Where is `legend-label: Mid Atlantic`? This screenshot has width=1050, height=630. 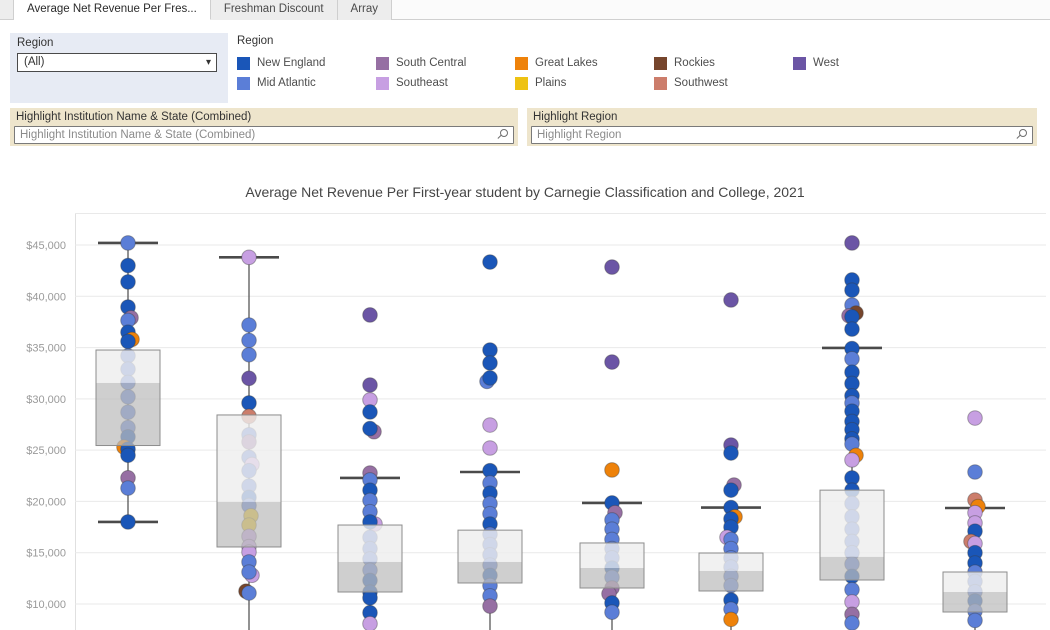 legend-label: Mid Atlantic is located at coordinates (286, 83).